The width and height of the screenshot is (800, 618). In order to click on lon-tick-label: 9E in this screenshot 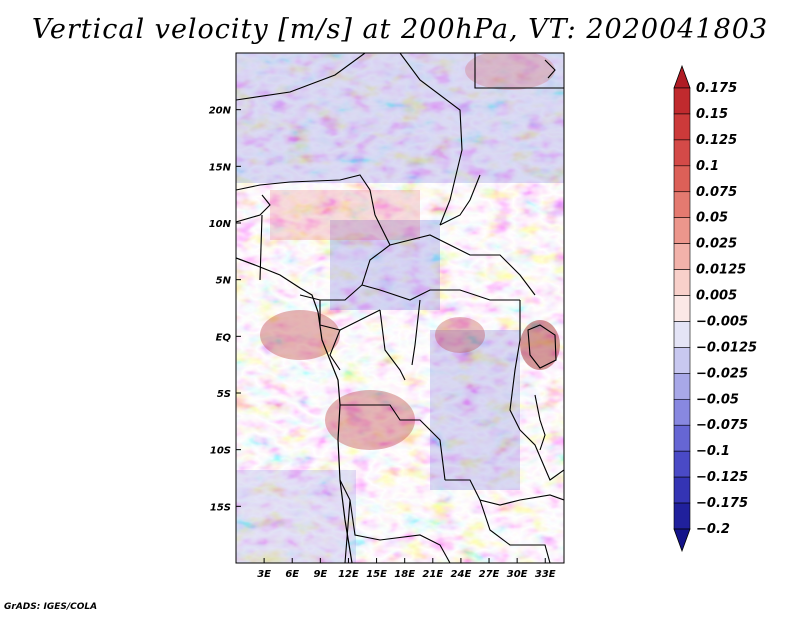, I will do `click(320, 574)`.